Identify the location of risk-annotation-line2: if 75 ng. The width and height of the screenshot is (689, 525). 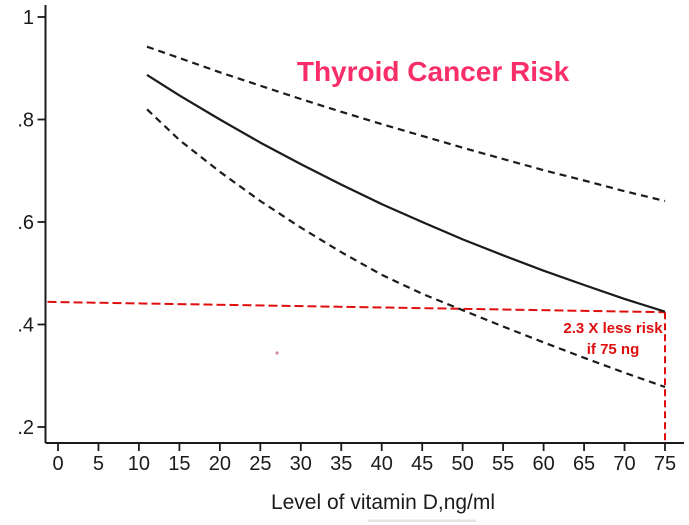
(613, 349).